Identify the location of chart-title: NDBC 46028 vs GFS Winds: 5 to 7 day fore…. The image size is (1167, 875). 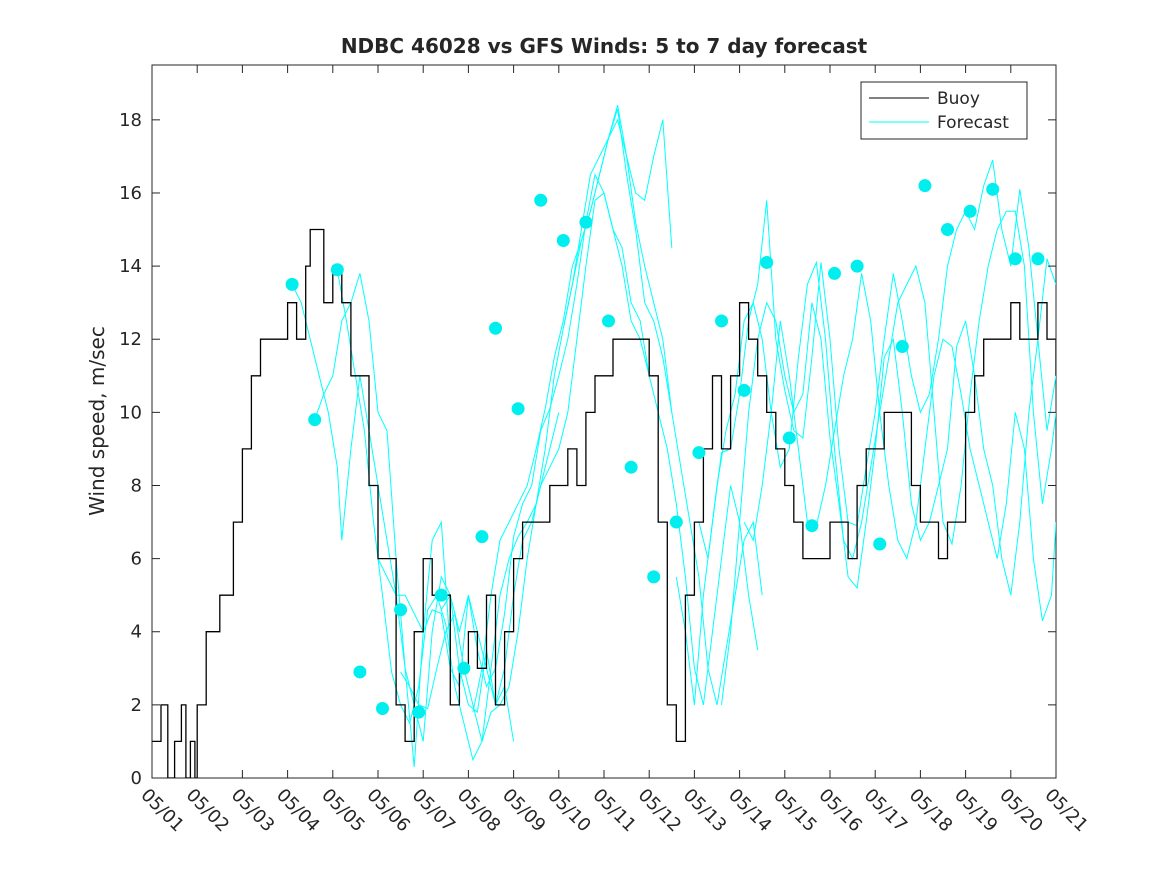
(604, 46).